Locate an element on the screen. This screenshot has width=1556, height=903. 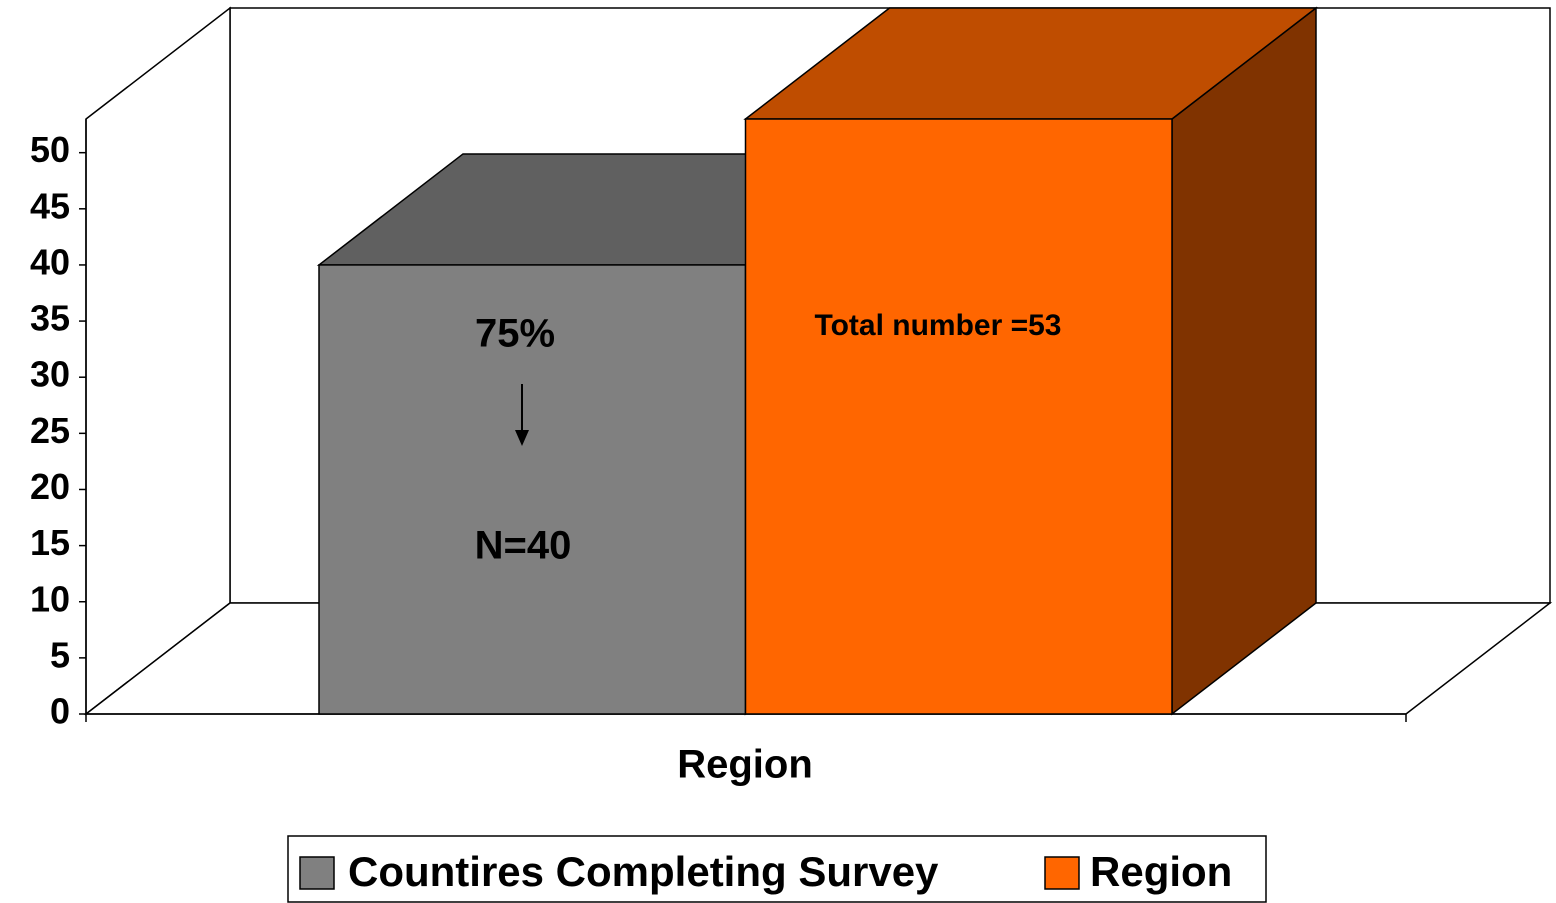
y-tick-label: 5 is located at coordinates (60, 654).